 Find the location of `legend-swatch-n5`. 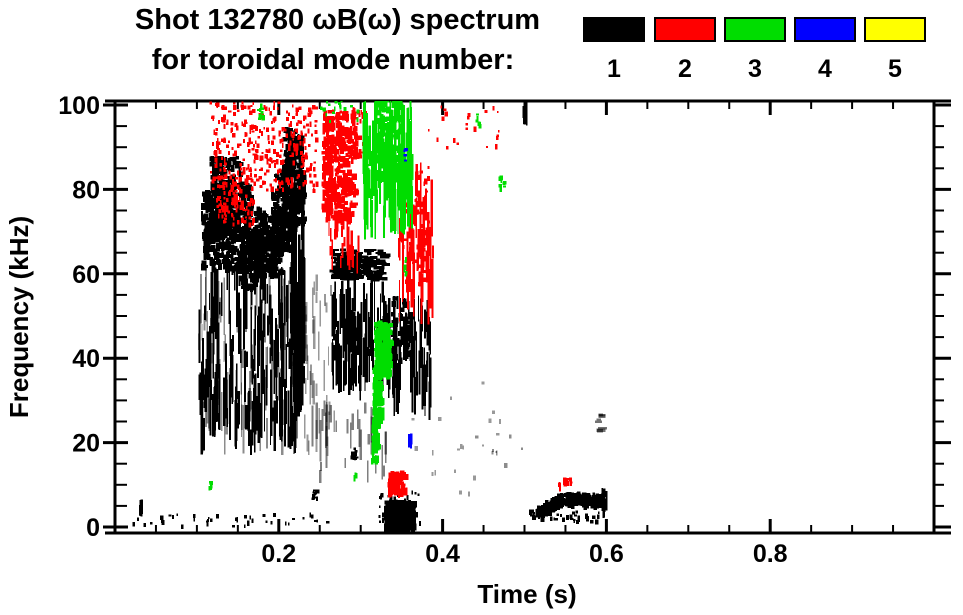

legend-swatch-n5 is located at coordinates (895, 29).